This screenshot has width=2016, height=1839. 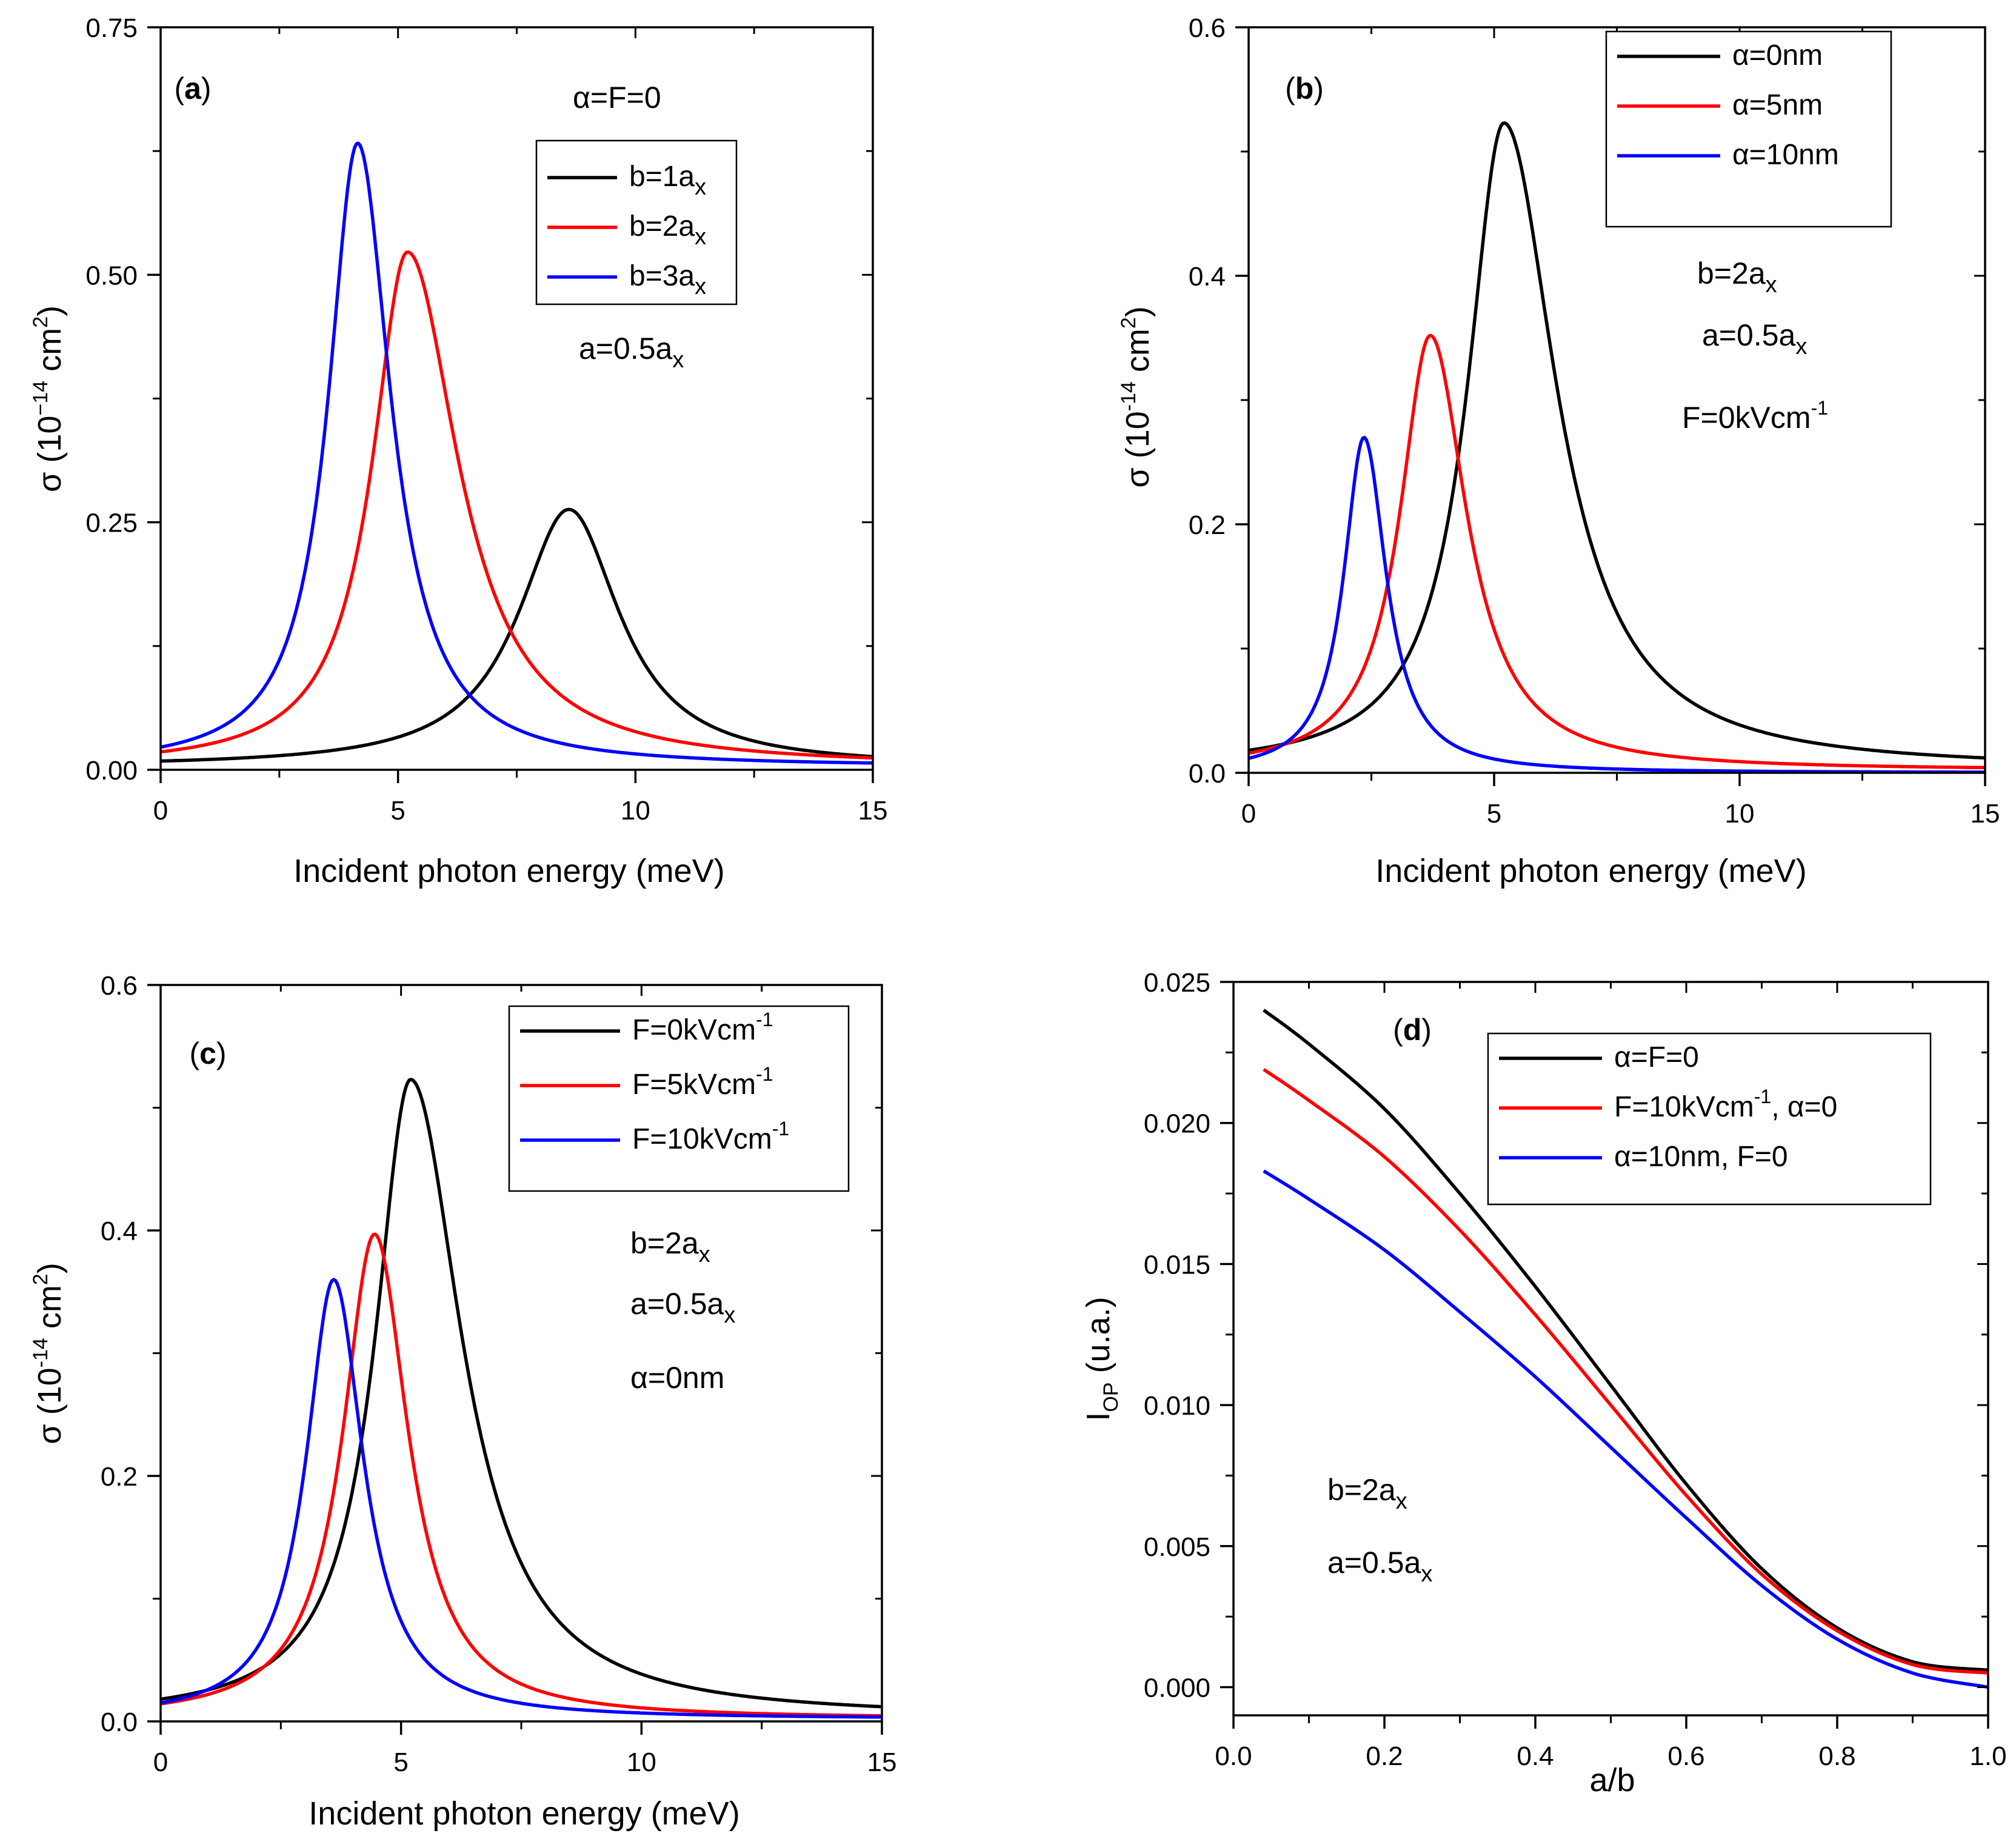 I want to click on legend-entry: α=0nm, so click(x=1777, y=55).